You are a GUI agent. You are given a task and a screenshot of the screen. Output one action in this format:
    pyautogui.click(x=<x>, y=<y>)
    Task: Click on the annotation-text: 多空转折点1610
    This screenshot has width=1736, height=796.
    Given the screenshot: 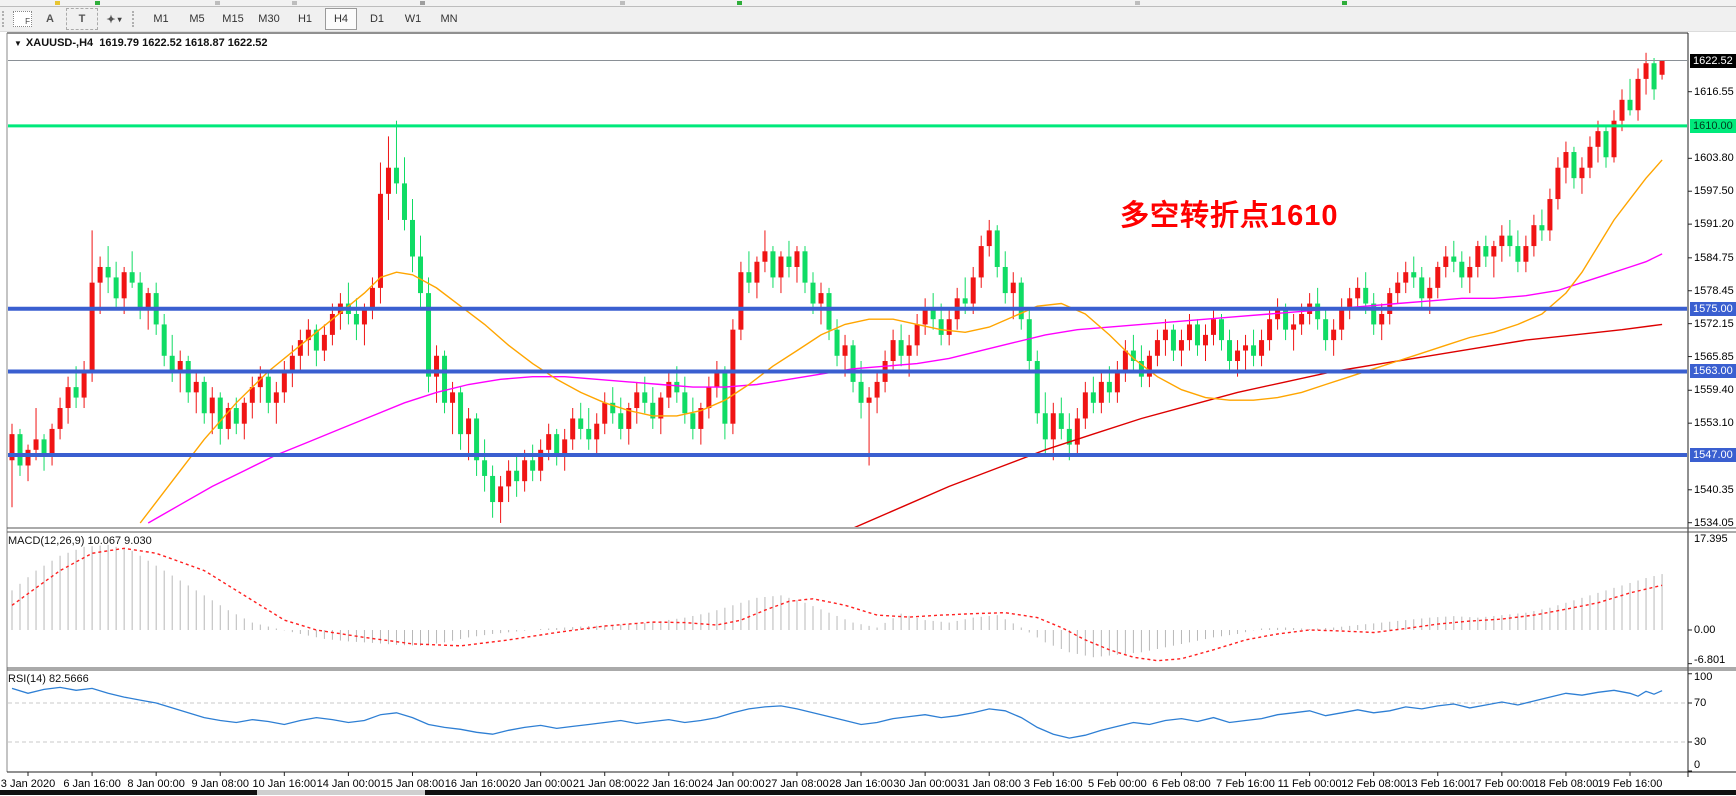 What is the action you would take?
    pyautogui.click(x=1229, y=216)
    